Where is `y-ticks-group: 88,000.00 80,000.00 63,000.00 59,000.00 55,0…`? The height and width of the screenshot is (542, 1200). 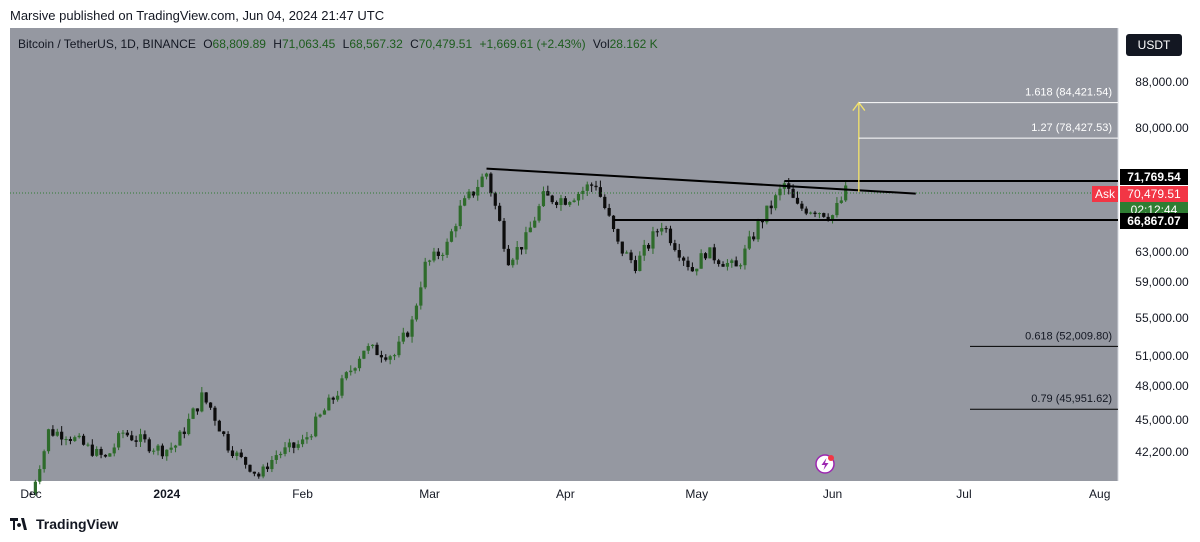
y-ticks-group: 88,000.00 80,000.00 63,000.00 59,000.00 55,0… is located at coordinates (1162, 267).